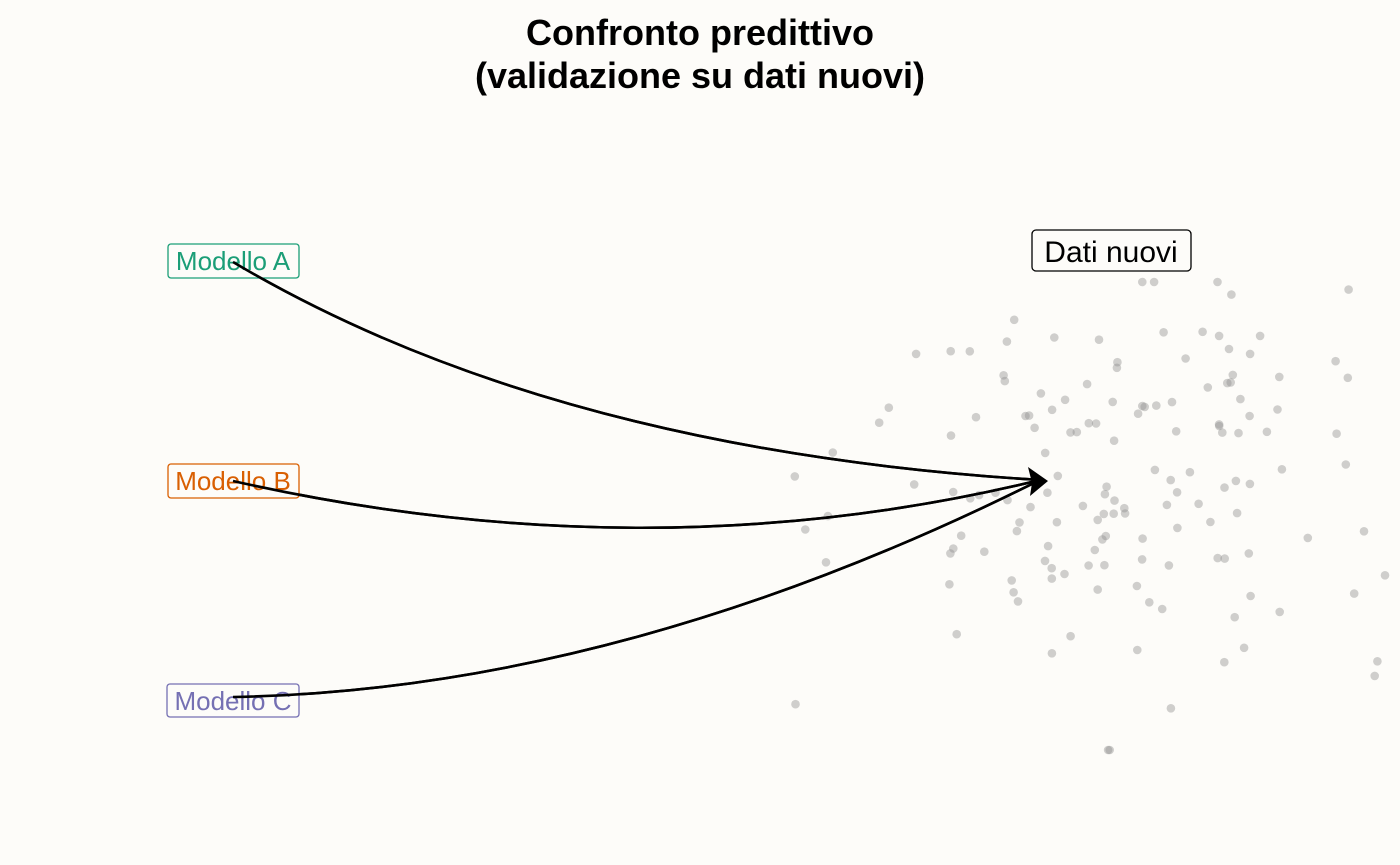 This screenshot has width=1400, height=865. I want to click on arrow-modello-c, so click(636, 588).